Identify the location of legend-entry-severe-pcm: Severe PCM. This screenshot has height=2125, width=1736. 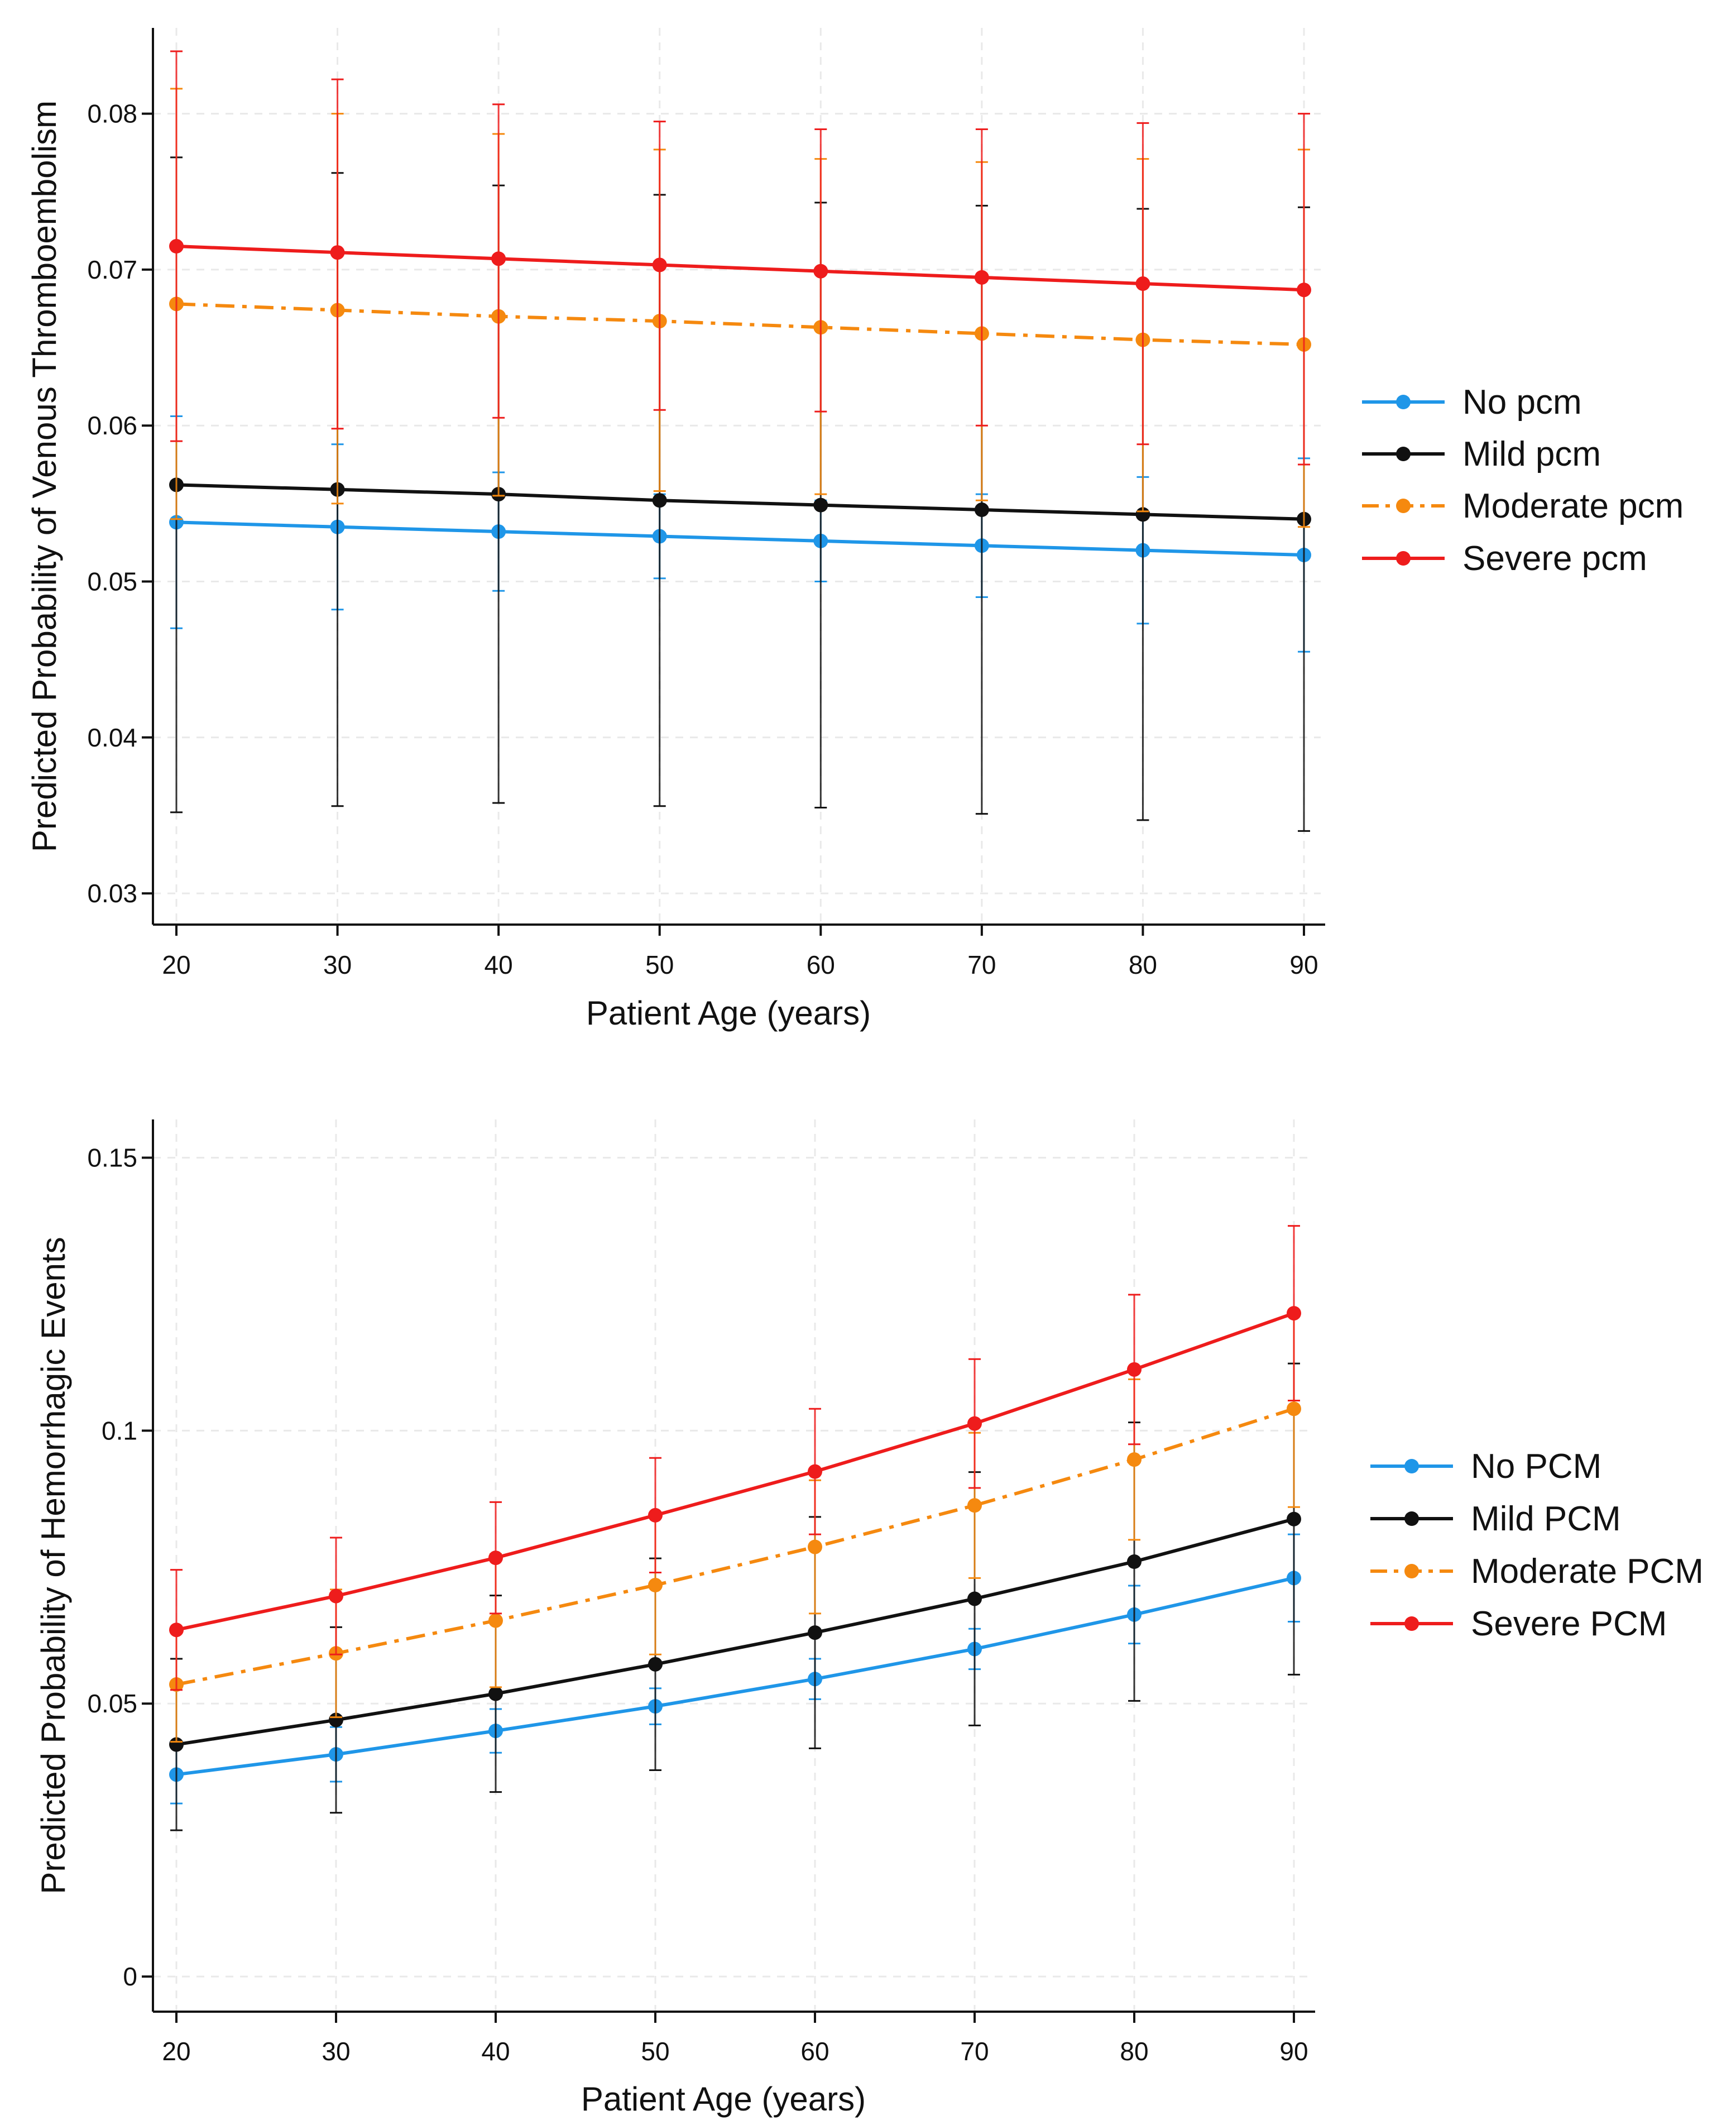
(1518, 1624).